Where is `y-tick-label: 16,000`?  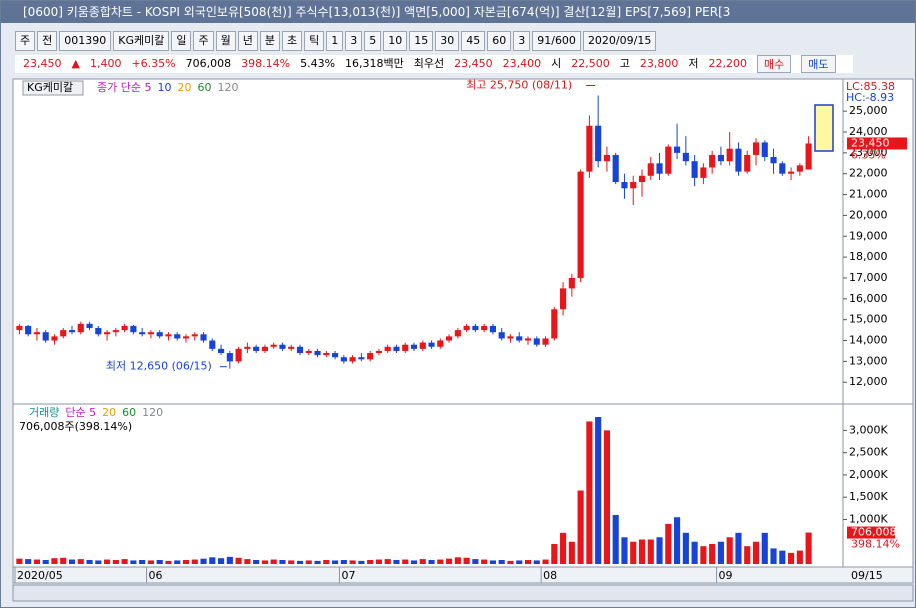 y-tick-label: 16,000 is located at coordinates (868, 298).